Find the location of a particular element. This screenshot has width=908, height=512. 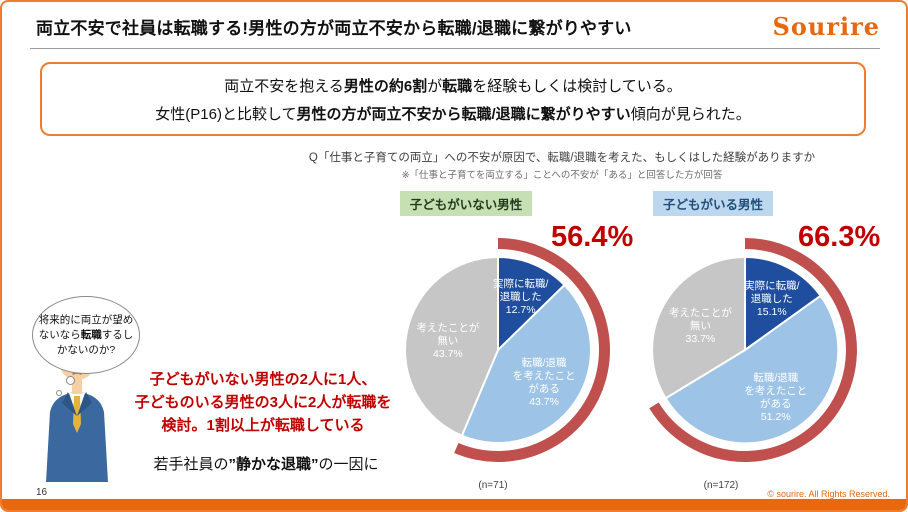

key-message-line-2: 子どものいる男性の3人に2人が転職を is located at coordinates (263, 402).